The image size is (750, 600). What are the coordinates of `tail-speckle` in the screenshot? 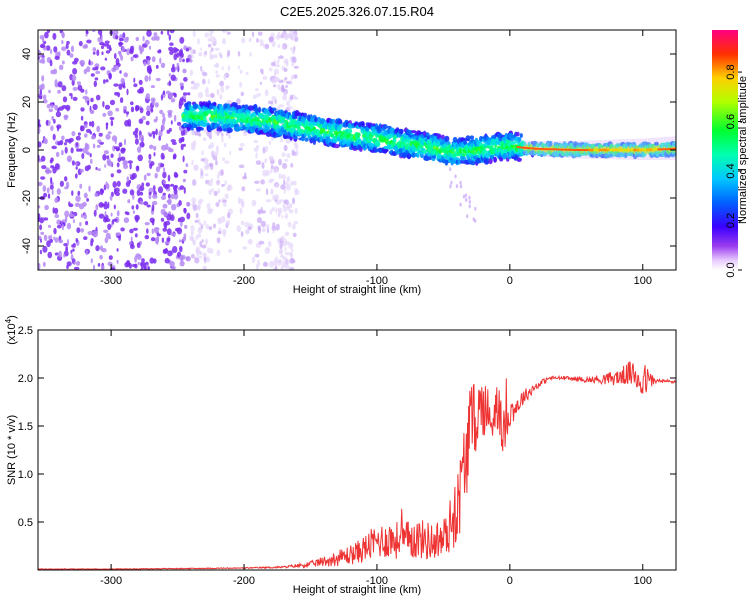 It's located at (469, 197).